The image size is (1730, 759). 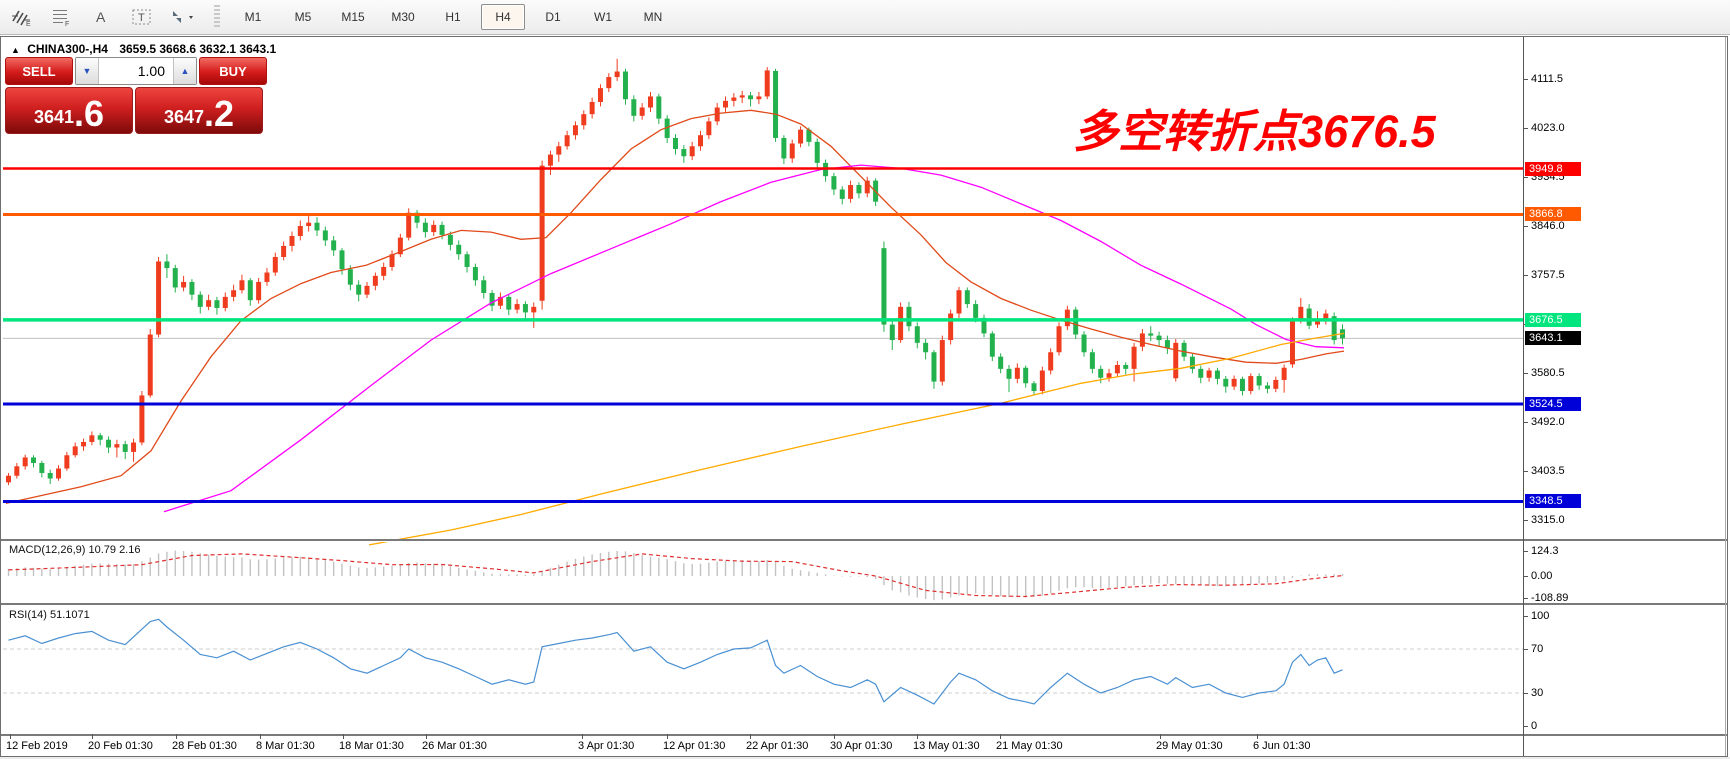 I want to click on svg-text: T, so click(x=141, y=18).